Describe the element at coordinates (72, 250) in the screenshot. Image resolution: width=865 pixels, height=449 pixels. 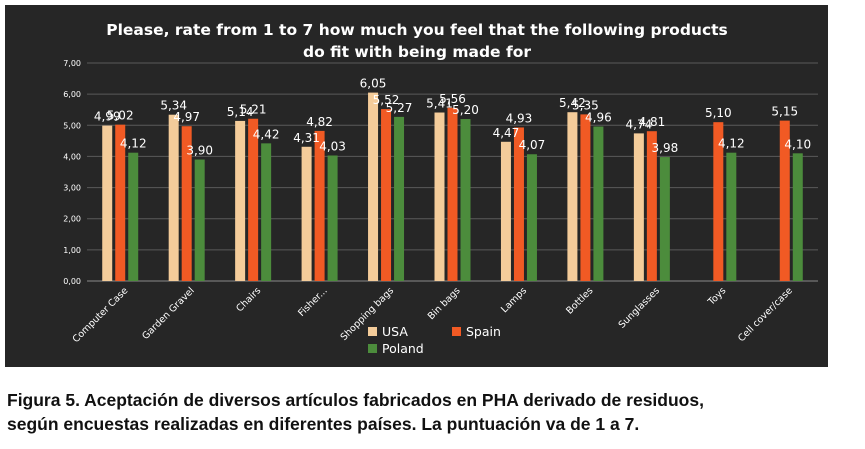
I see `y-tick-label: 1,00` at that location.